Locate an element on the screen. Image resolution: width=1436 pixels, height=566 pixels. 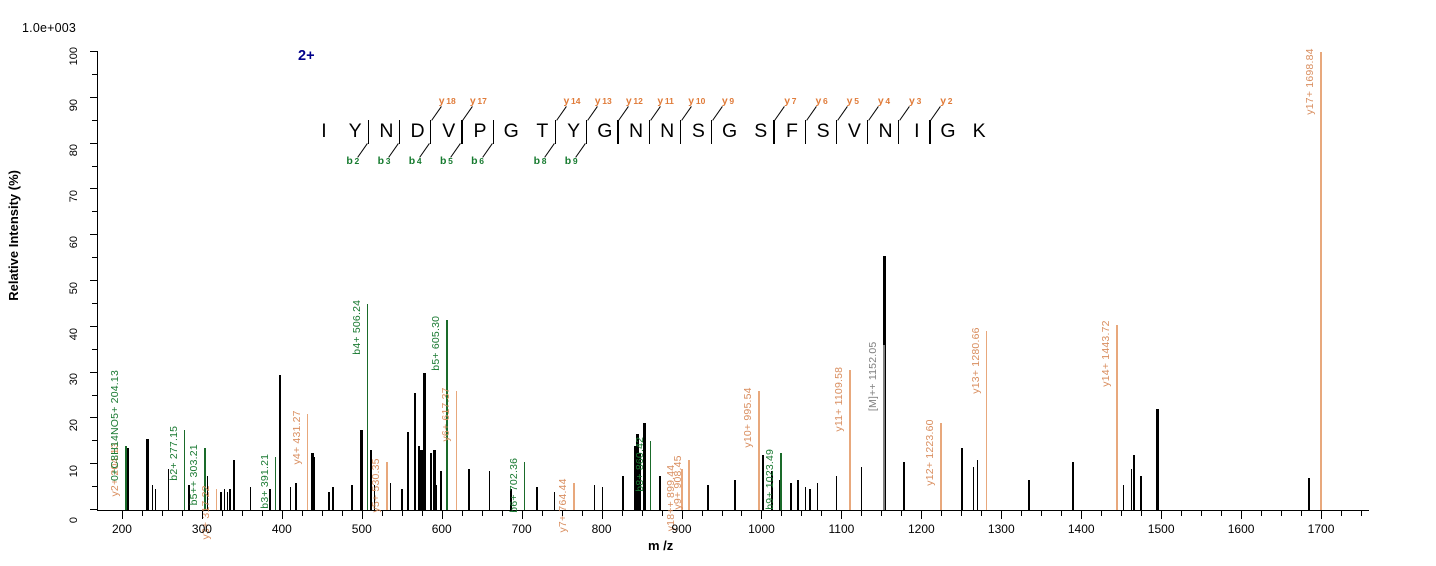
y-ion-label: y 13 is located at coordinates (603, 101).